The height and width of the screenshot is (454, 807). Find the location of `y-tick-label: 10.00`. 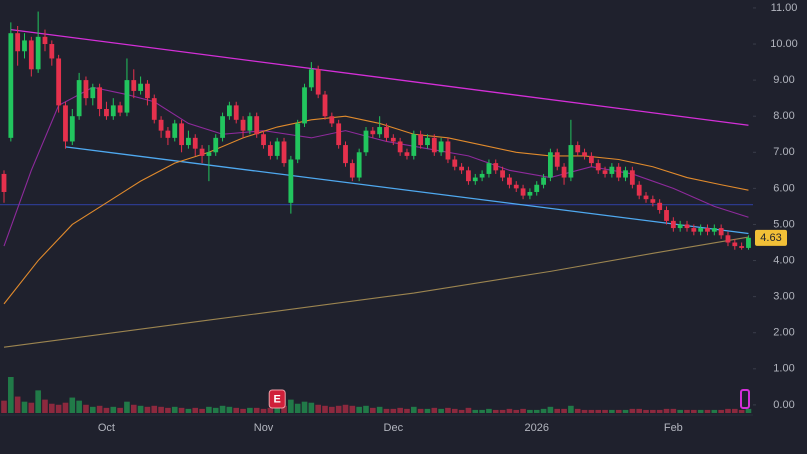

y-tick-label: 10.00 is located at coordinates (784, 44).